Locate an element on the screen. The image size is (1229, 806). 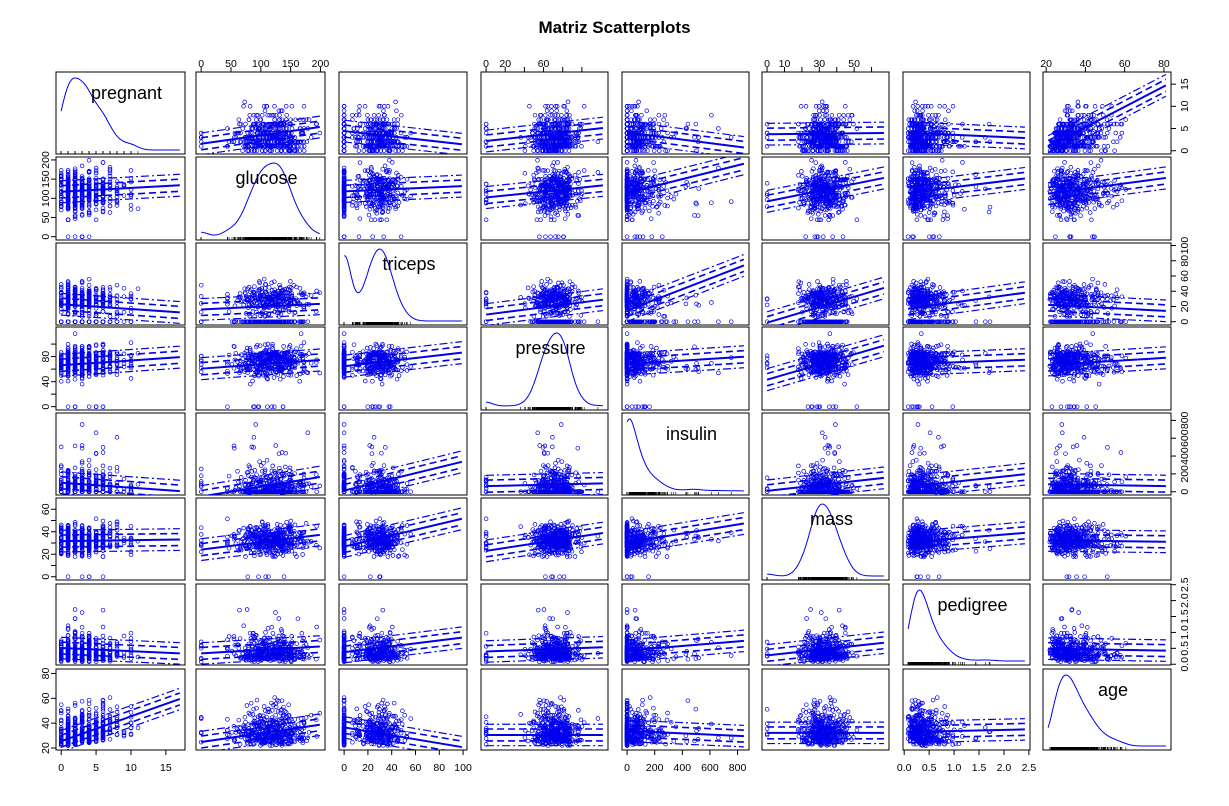
panel-mass-insulin is located at coordinates (685, 539).